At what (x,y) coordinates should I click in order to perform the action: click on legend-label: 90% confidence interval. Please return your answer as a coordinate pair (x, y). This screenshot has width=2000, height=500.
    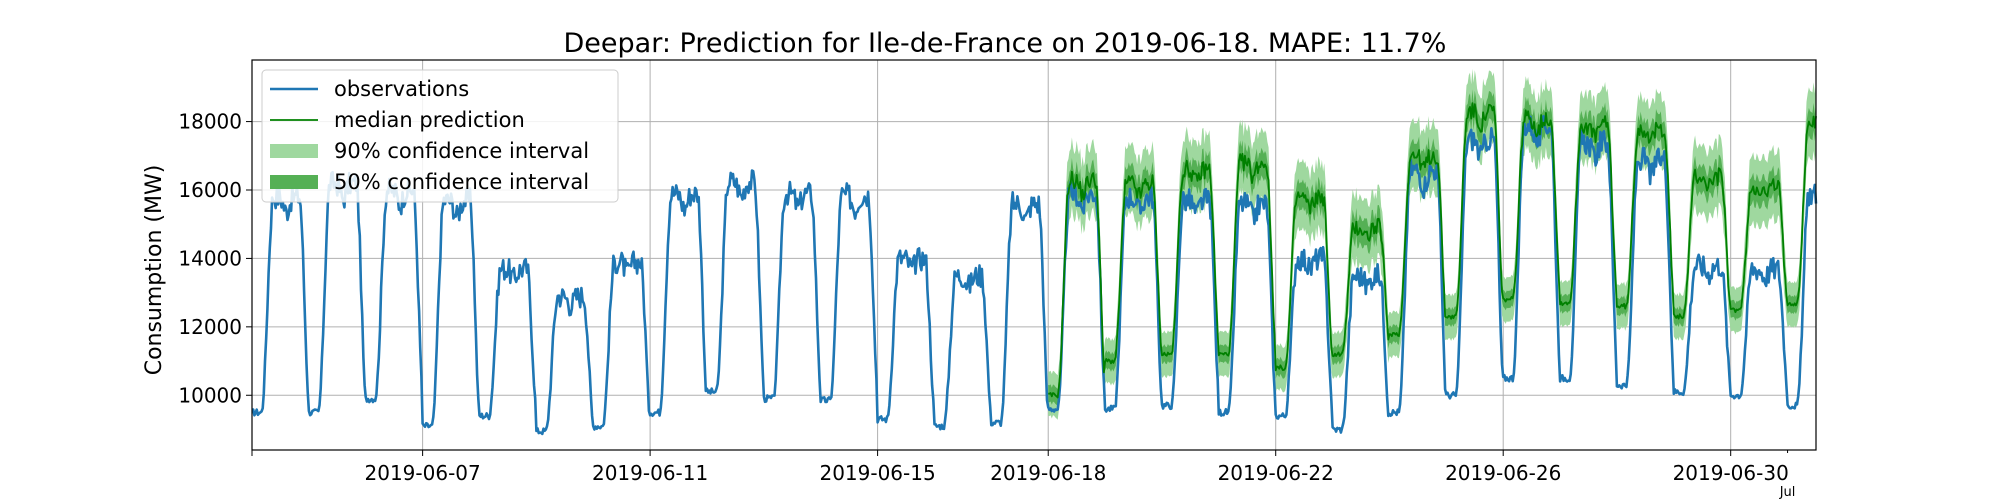
    Looking at the image, I should click on (461, 151).